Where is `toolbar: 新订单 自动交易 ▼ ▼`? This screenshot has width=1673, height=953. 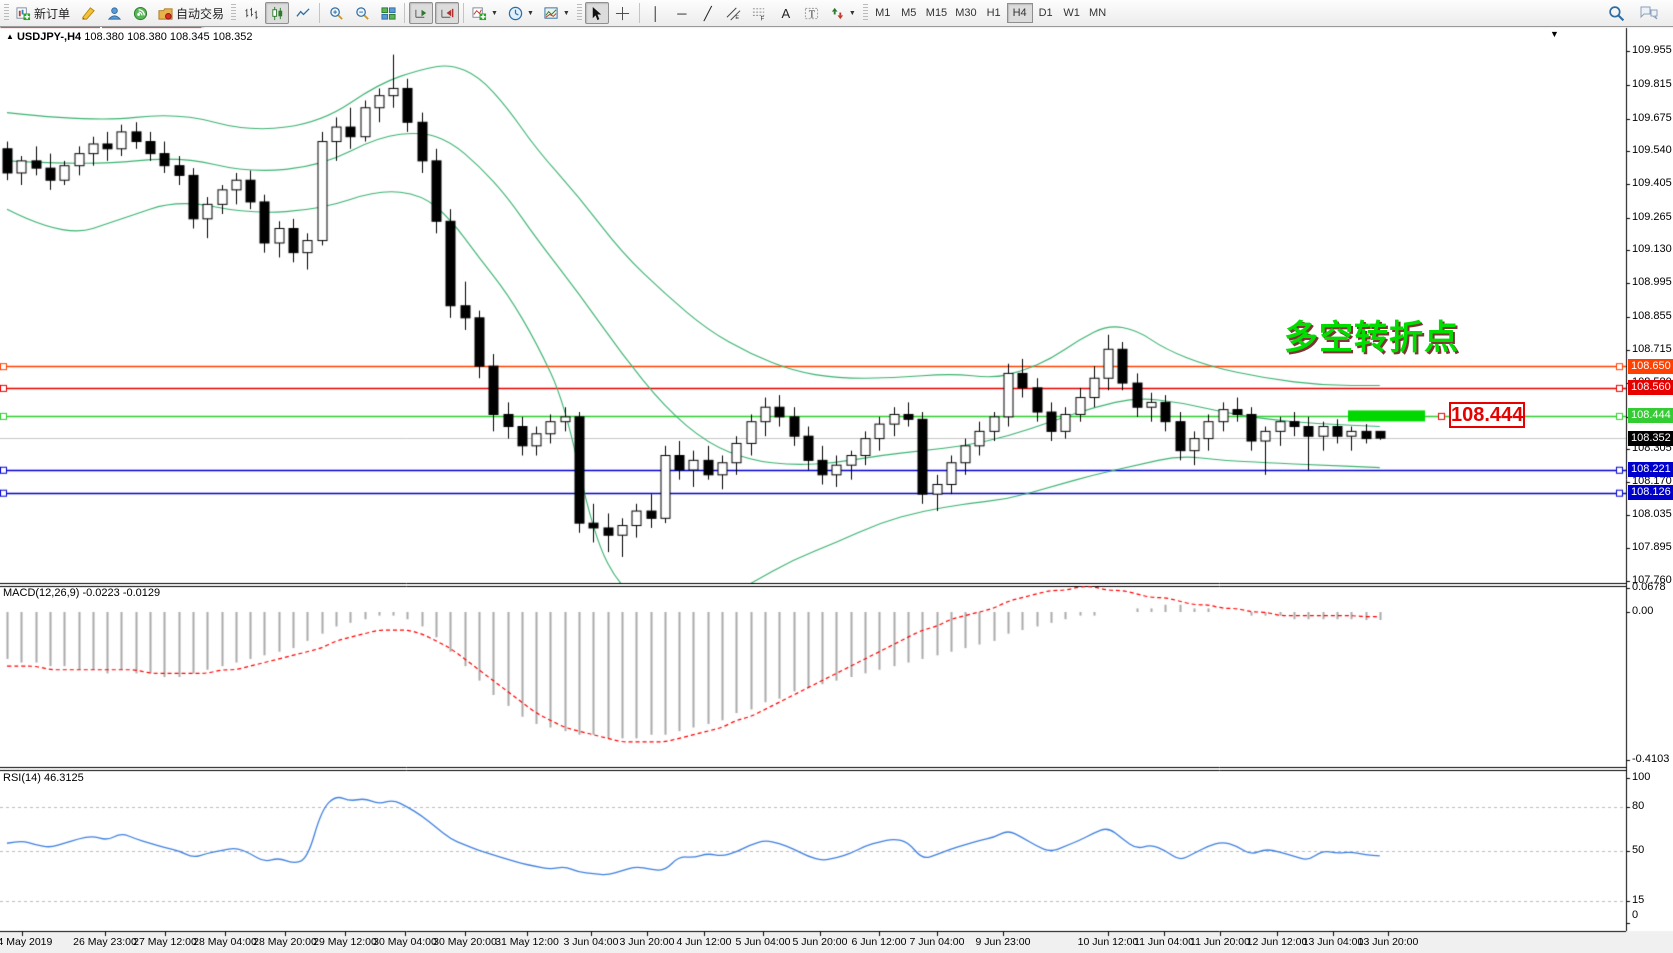
toolbar: 新订单 自动交易 ▼ ▼ is located at coordinates (836, 13).